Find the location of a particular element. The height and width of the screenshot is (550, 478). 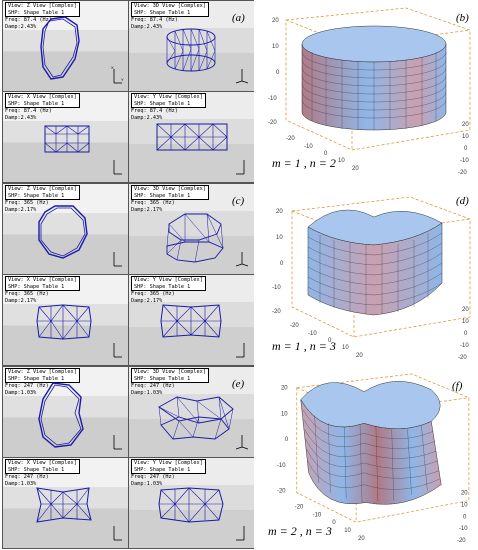

panel-label-left: (a) is located at coordinates (238, 18).